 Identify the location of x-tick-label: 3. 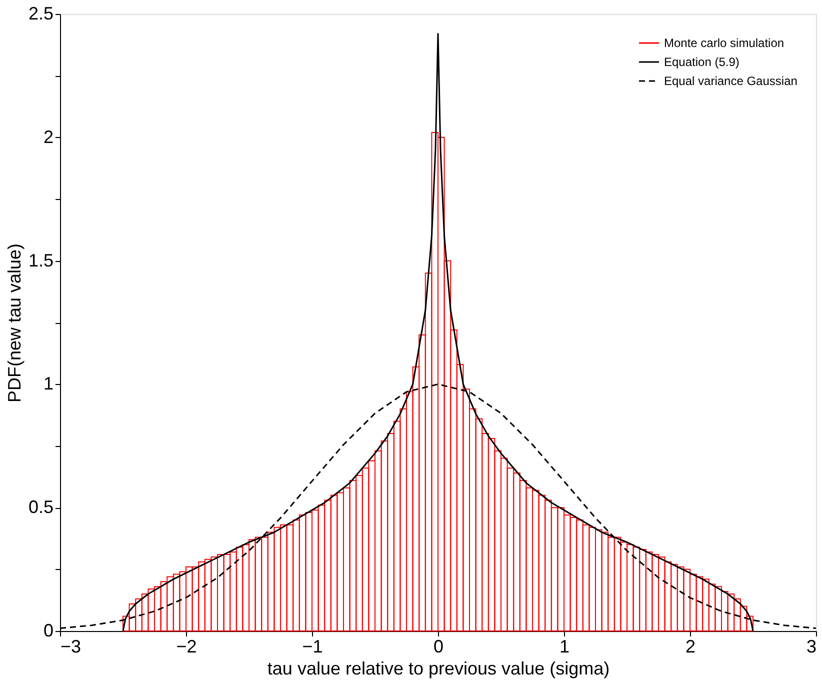
(811, 646).